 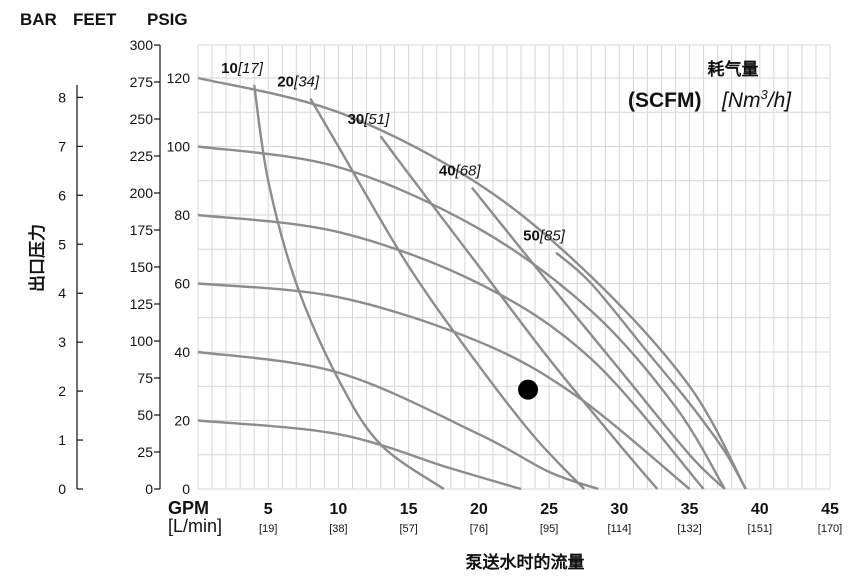 I want to click on air-curve-label: 10[17], so click(x=242, y=68).